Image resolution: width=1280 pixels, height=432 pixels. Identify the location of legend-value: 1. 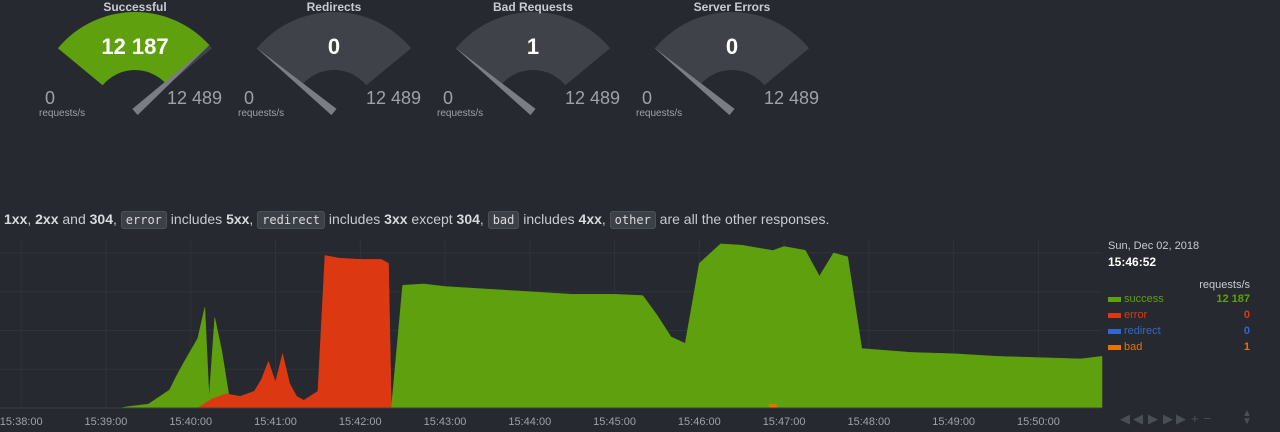
(1246, 347).